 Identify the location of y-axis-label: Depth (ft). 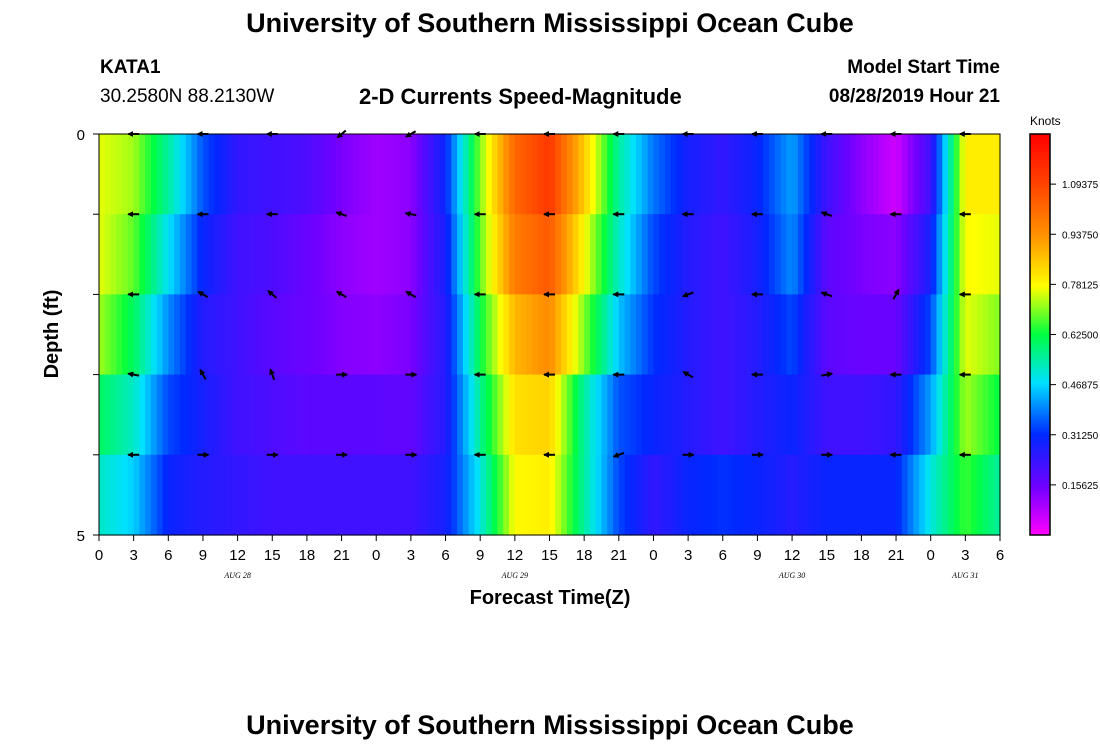
(52, 334).